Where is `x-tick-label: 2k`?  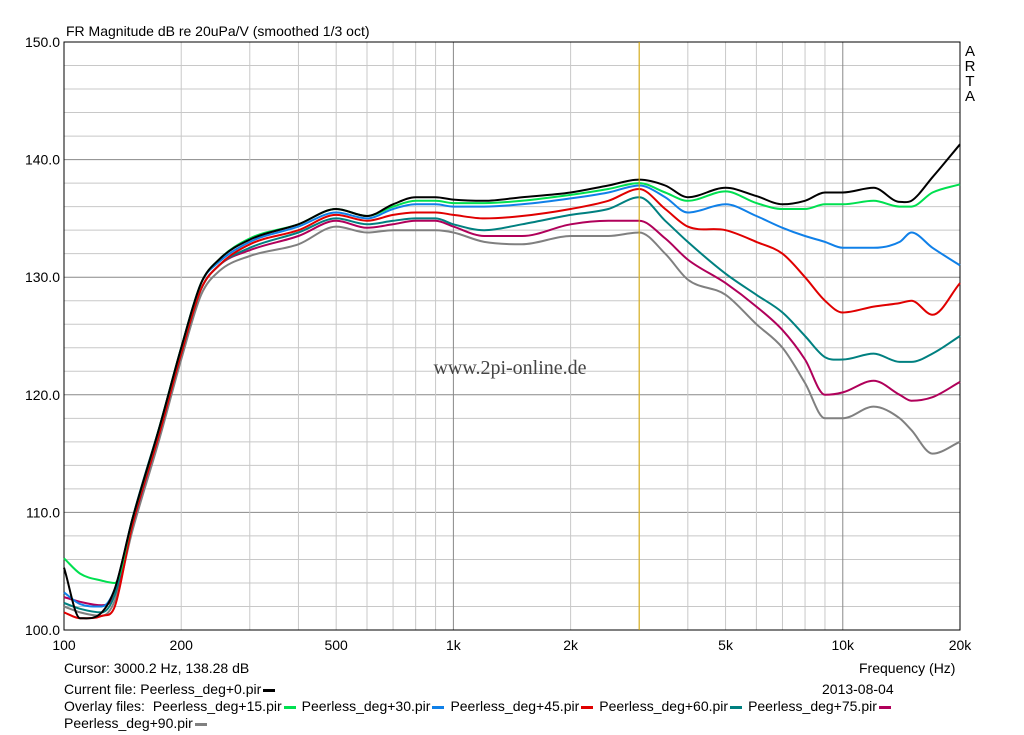 x-tick-label: 2k is located at coordinates (571, 645).